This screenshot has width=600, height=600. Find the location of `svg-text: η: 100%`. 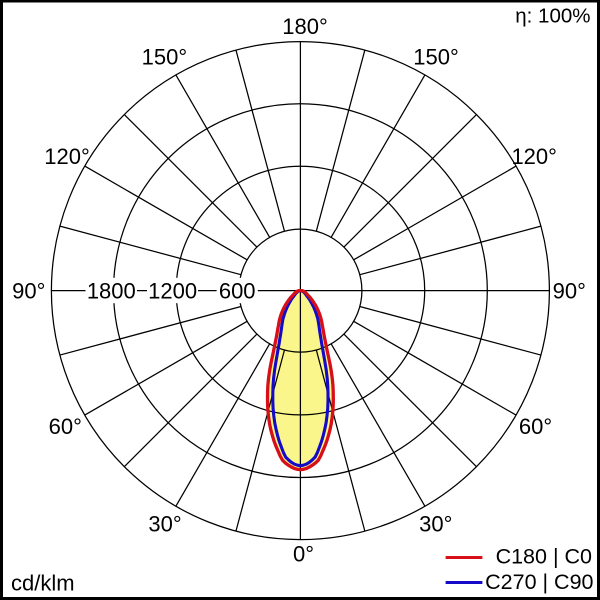

svg-text: η: 100% is located at coordinates (552, 15).